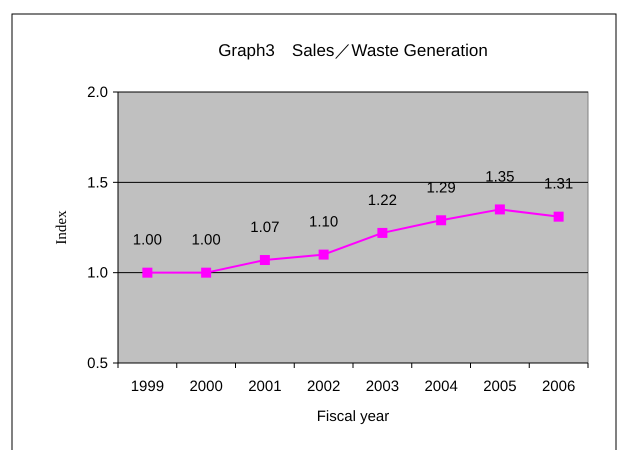  I want to click on x-tick-label: 2000, so click(206, 386).